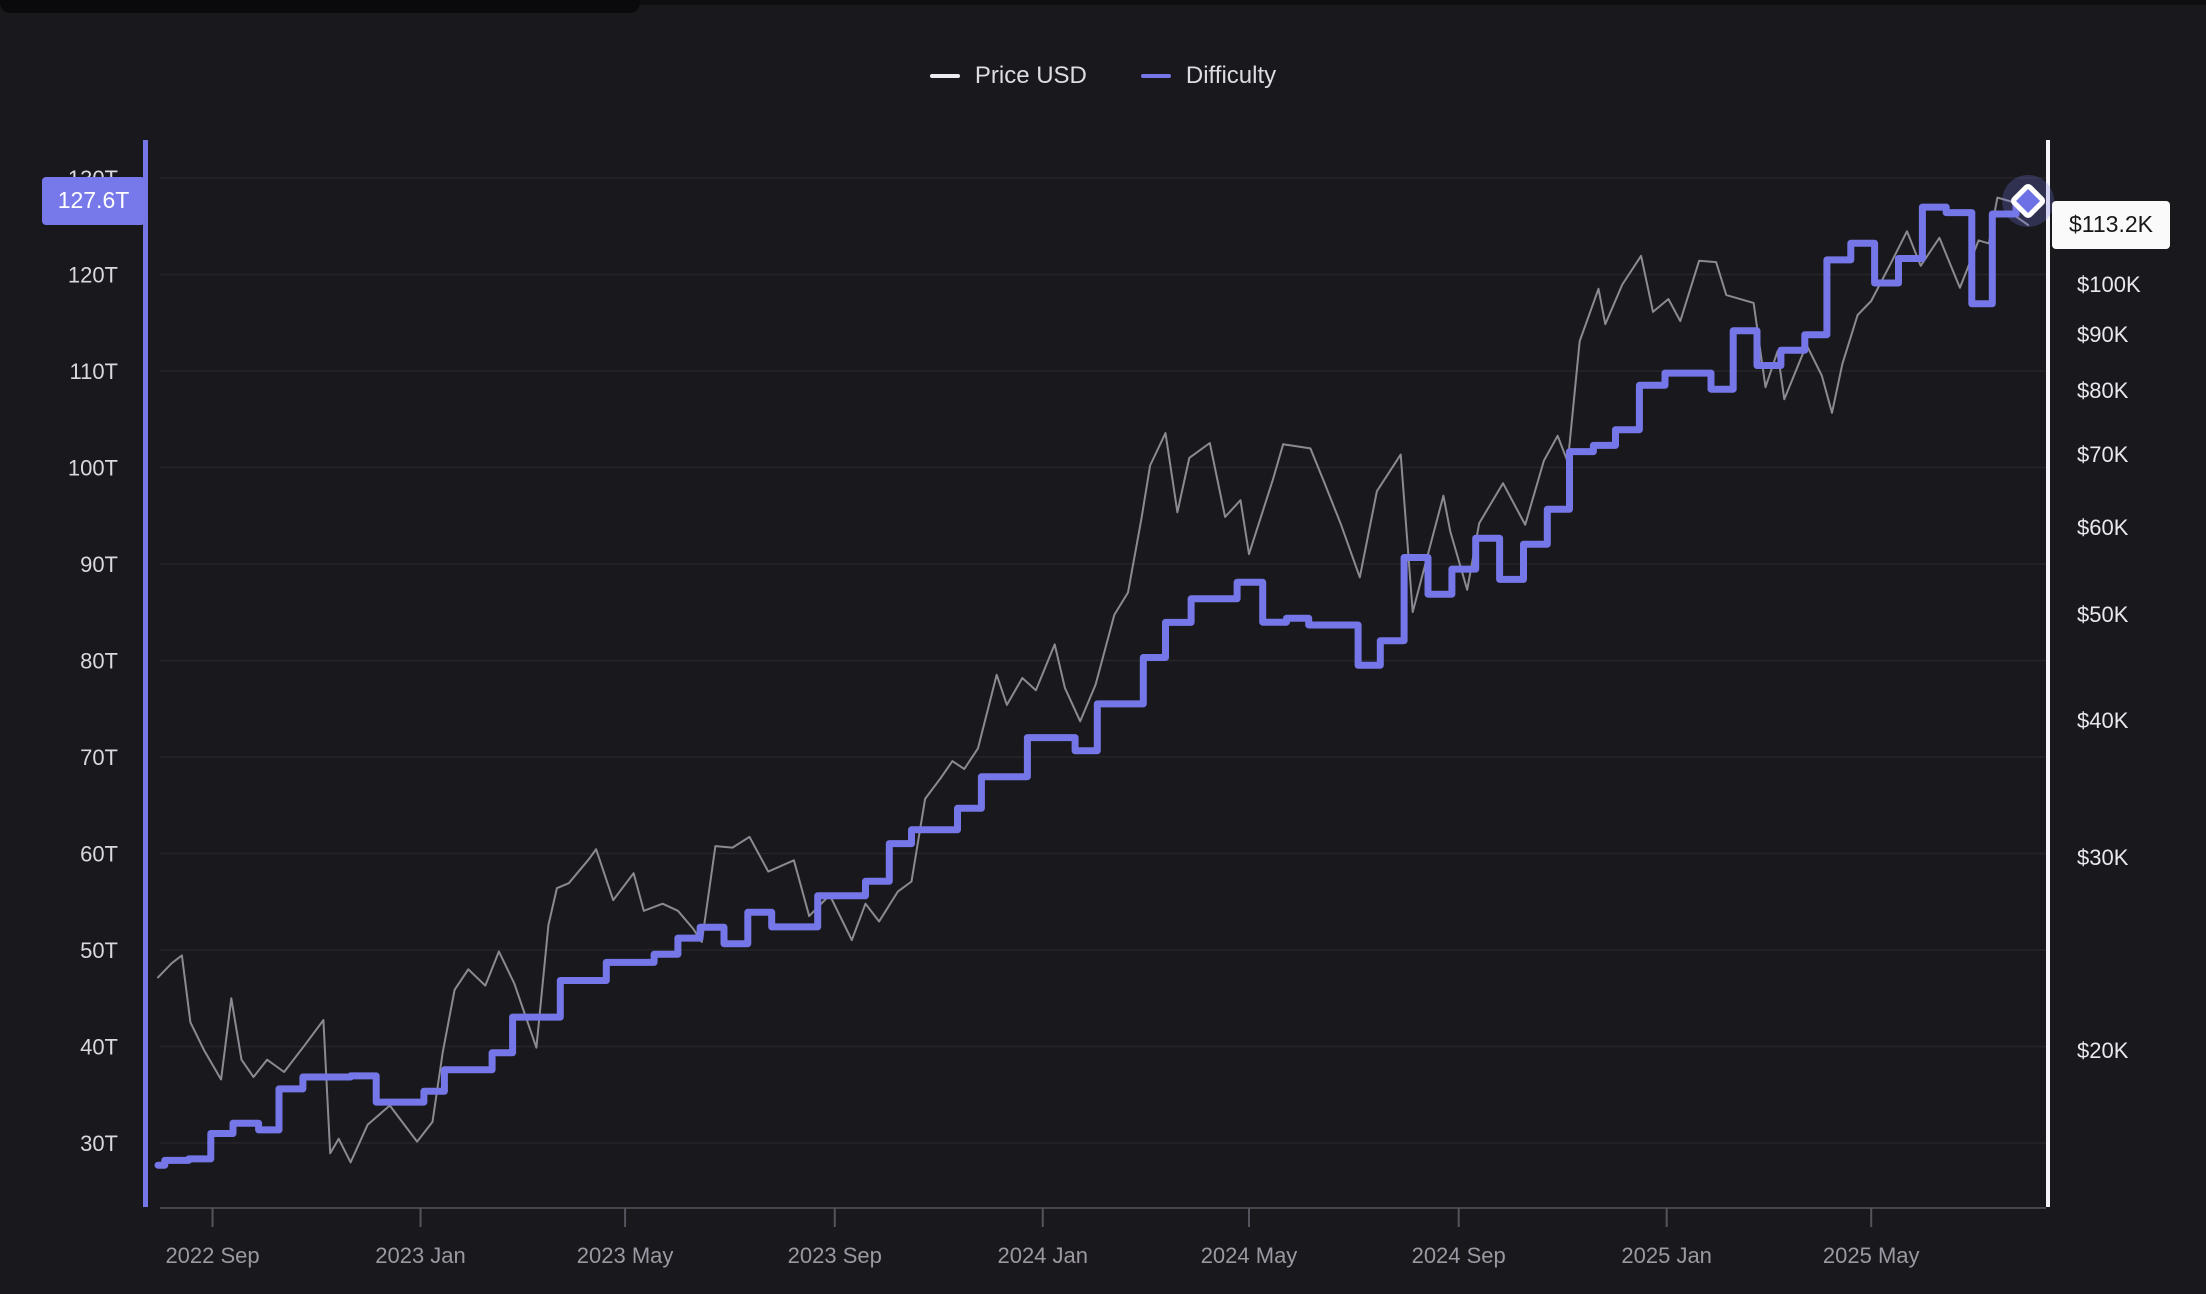  What do you see at coordinates (2103, 614) in the screenshot?
I see `price-axis-tick-label: $50K` at bounding box center [2103, 614].